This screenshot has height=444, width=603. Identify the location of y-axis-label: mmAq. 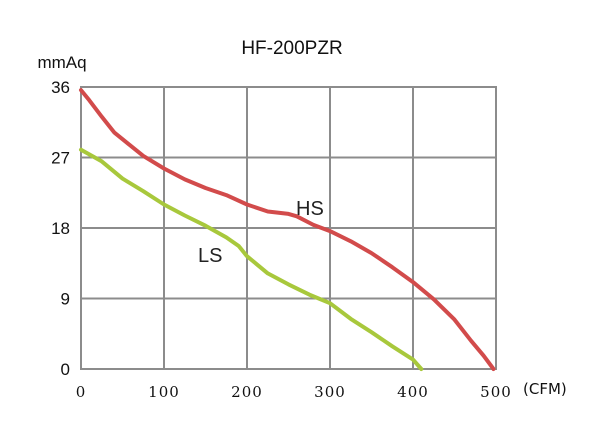
(61, 62).